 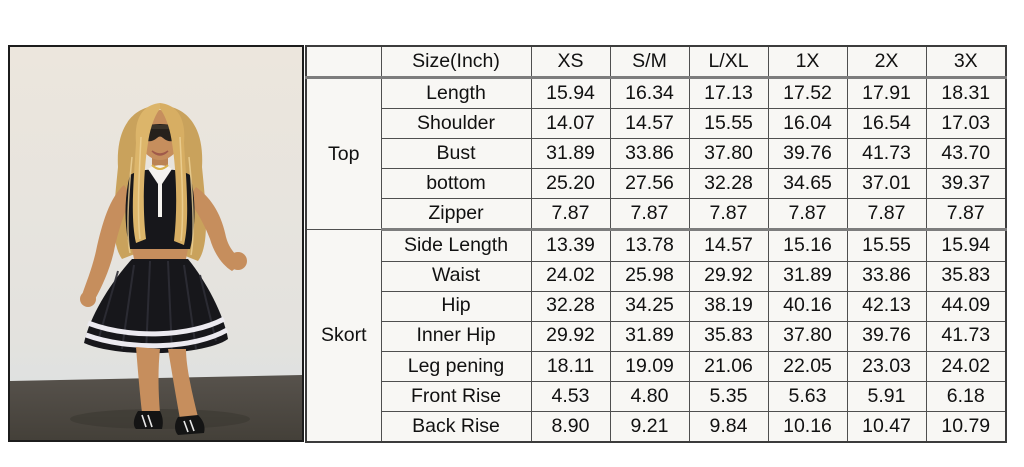 I want to click on value-cell-bust-S/M: 33.86, so click(x=649, y=154).